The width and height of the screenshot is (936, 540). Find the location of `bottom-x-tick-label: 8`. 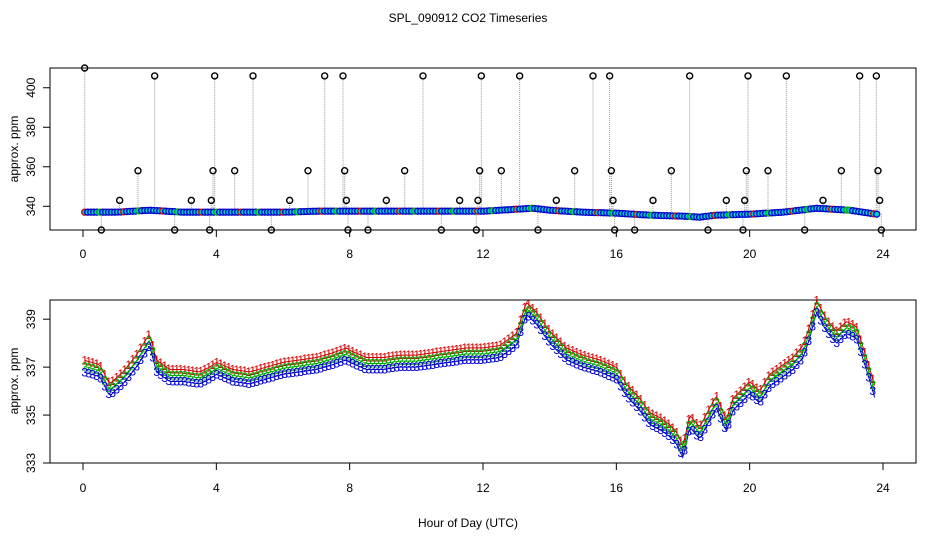

bottom-x-tick-label: 8 is located at coordinates (349, 488).